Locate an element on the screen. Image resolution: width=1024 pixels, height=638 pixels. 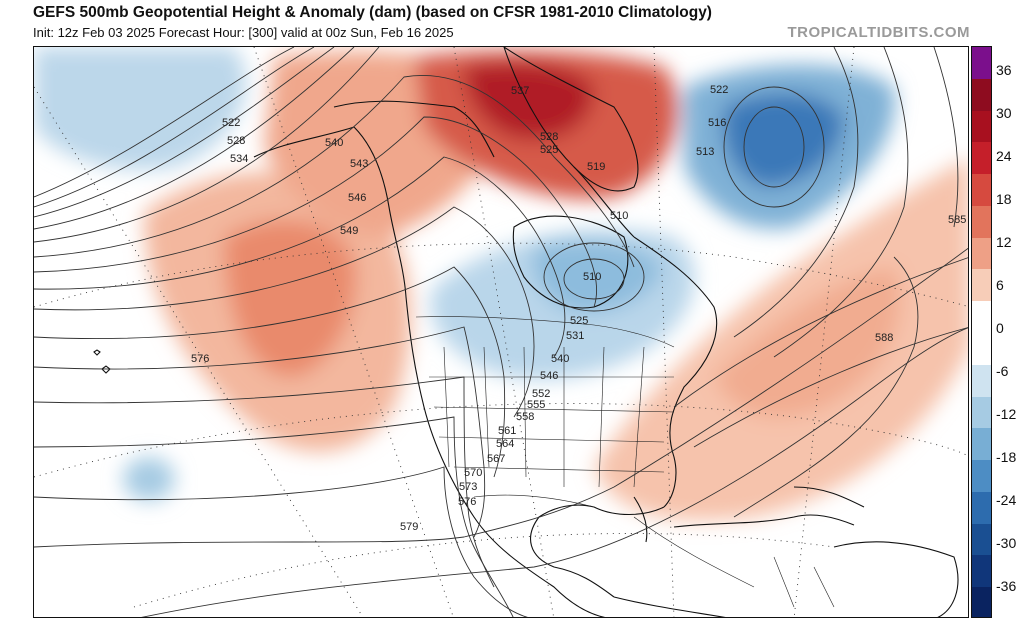
negative-anomaly-trough-core is located at coordinates (598, 276).